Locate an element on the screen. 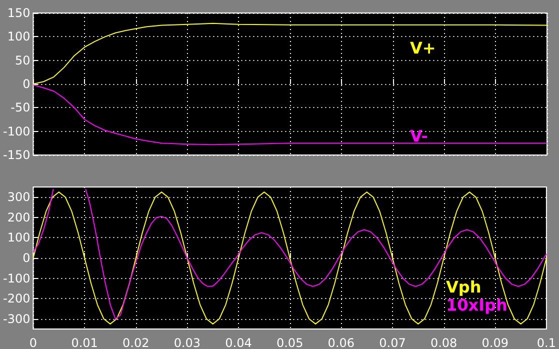 This screenshot has height=349, width=559. y-tick-label: -200 is located at coordinates (16, 299).